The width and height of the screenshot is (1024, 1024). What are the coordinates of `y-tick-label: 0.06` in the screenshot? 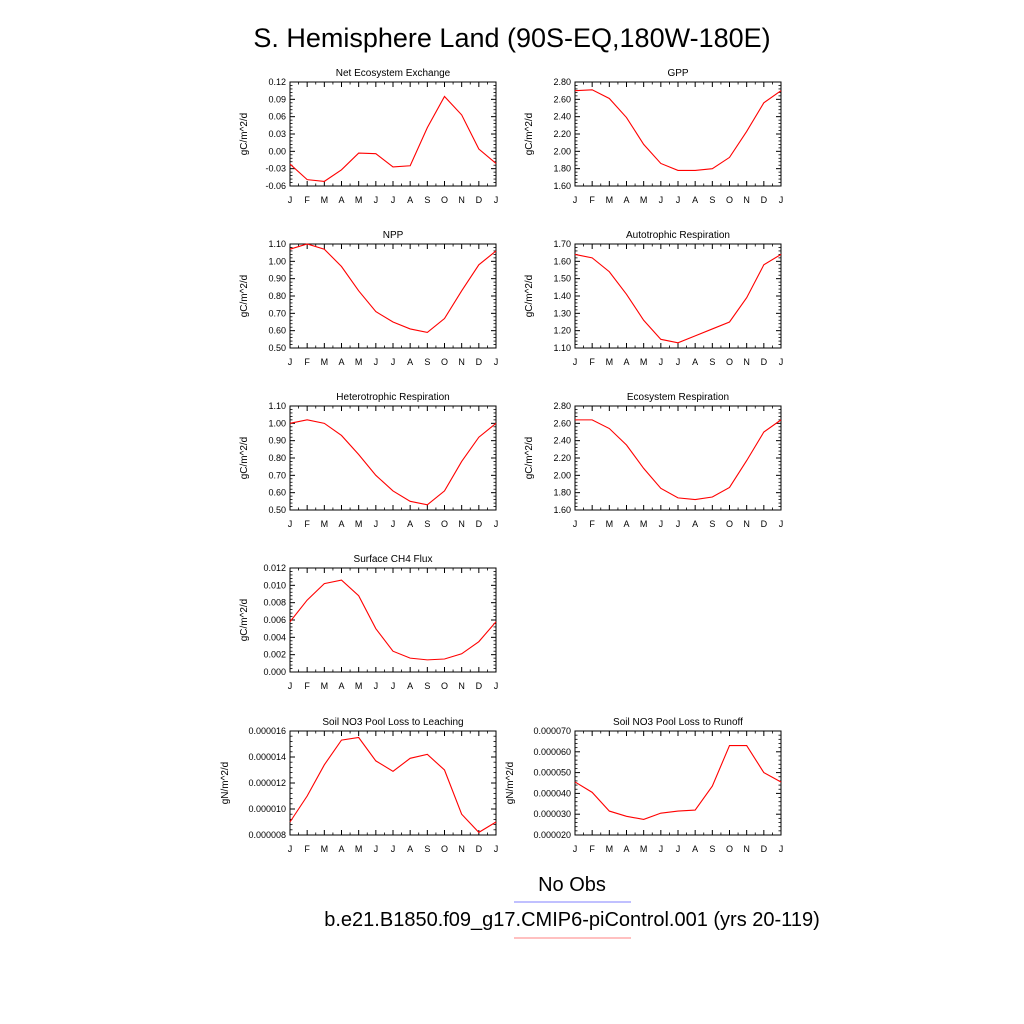 It's located at (277, 117).